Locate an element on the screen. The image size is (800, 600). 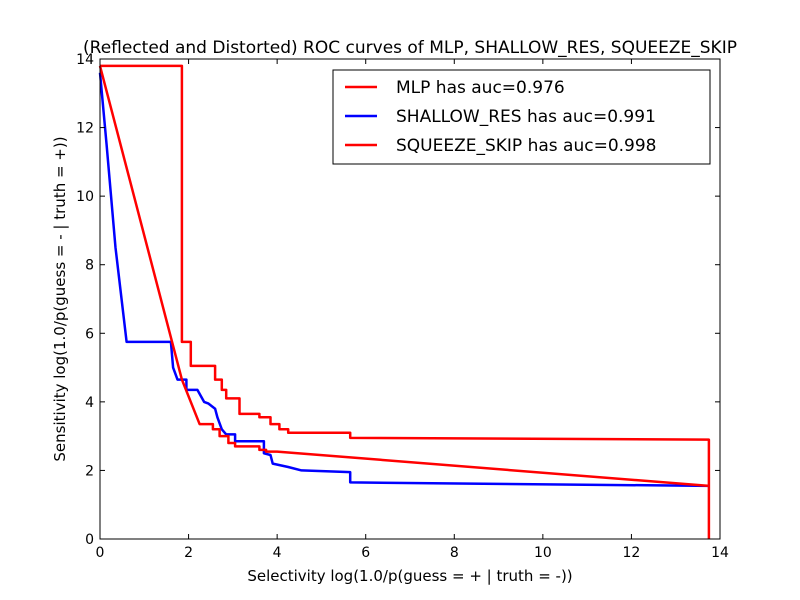
x-tick-label: 10 is located at coordinates (543, 553).